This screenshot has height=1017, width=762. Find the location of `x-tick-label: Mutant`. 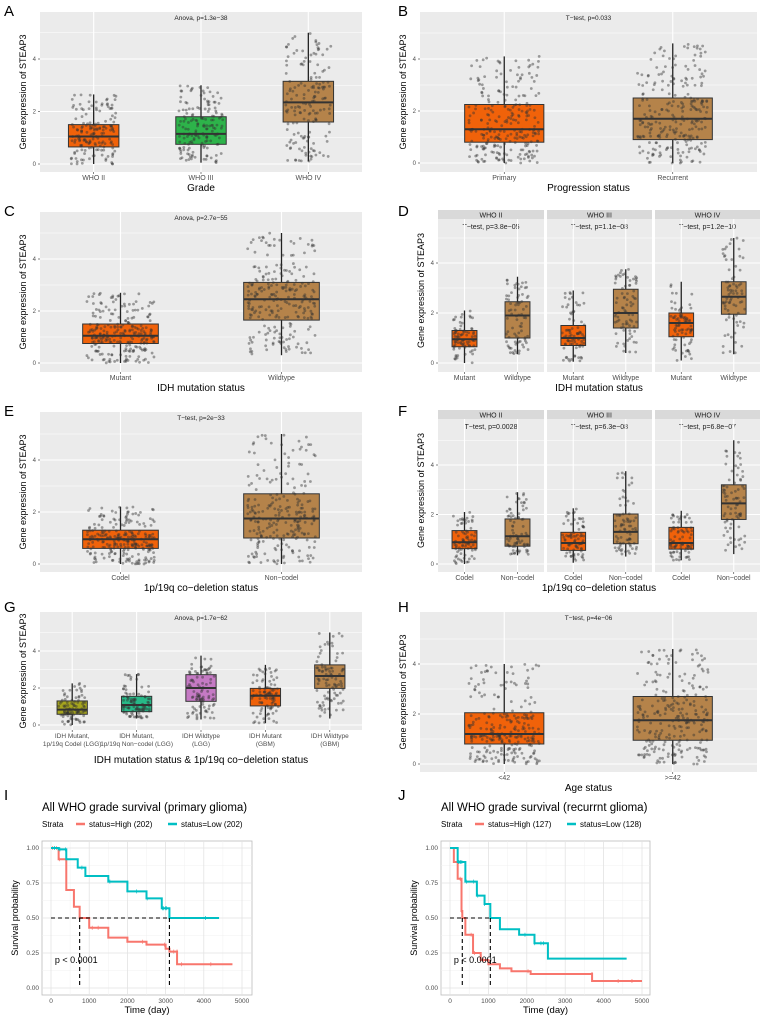

x-tick-label: Mutant is located at coordinates (120, 378).